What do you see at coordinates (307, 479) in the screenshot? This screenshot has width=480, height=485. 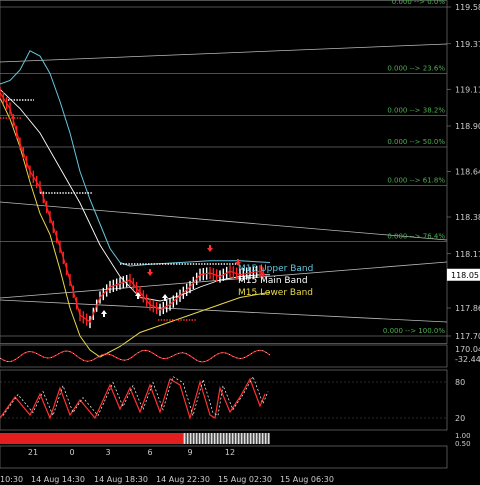 I see `time-date-label: 15 Aug 06:30` at bounding box center [307, 479].